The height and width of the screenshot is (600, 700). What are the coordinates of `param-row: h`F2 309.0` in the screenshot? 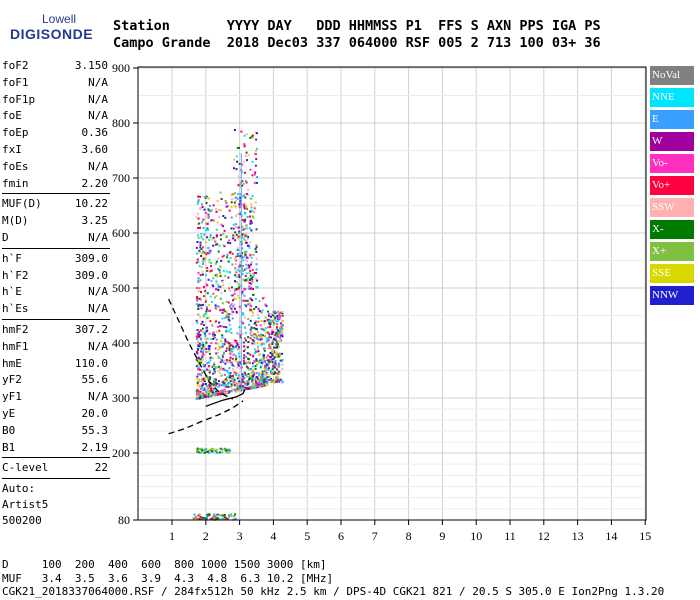 It's located at (56, 276).